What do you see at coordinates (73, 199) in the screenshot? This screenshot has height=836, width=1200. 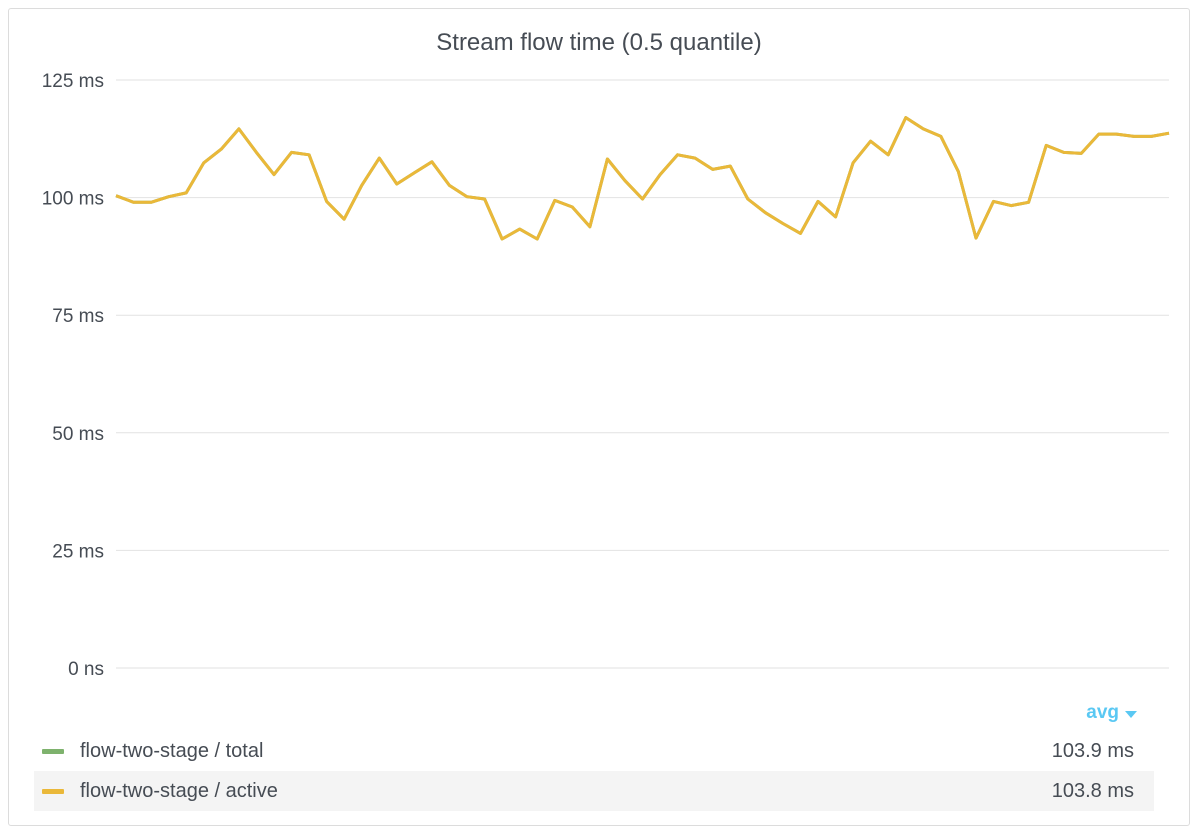 I see `y-tick-label: 100 ms` at bounding box center [73, 199].